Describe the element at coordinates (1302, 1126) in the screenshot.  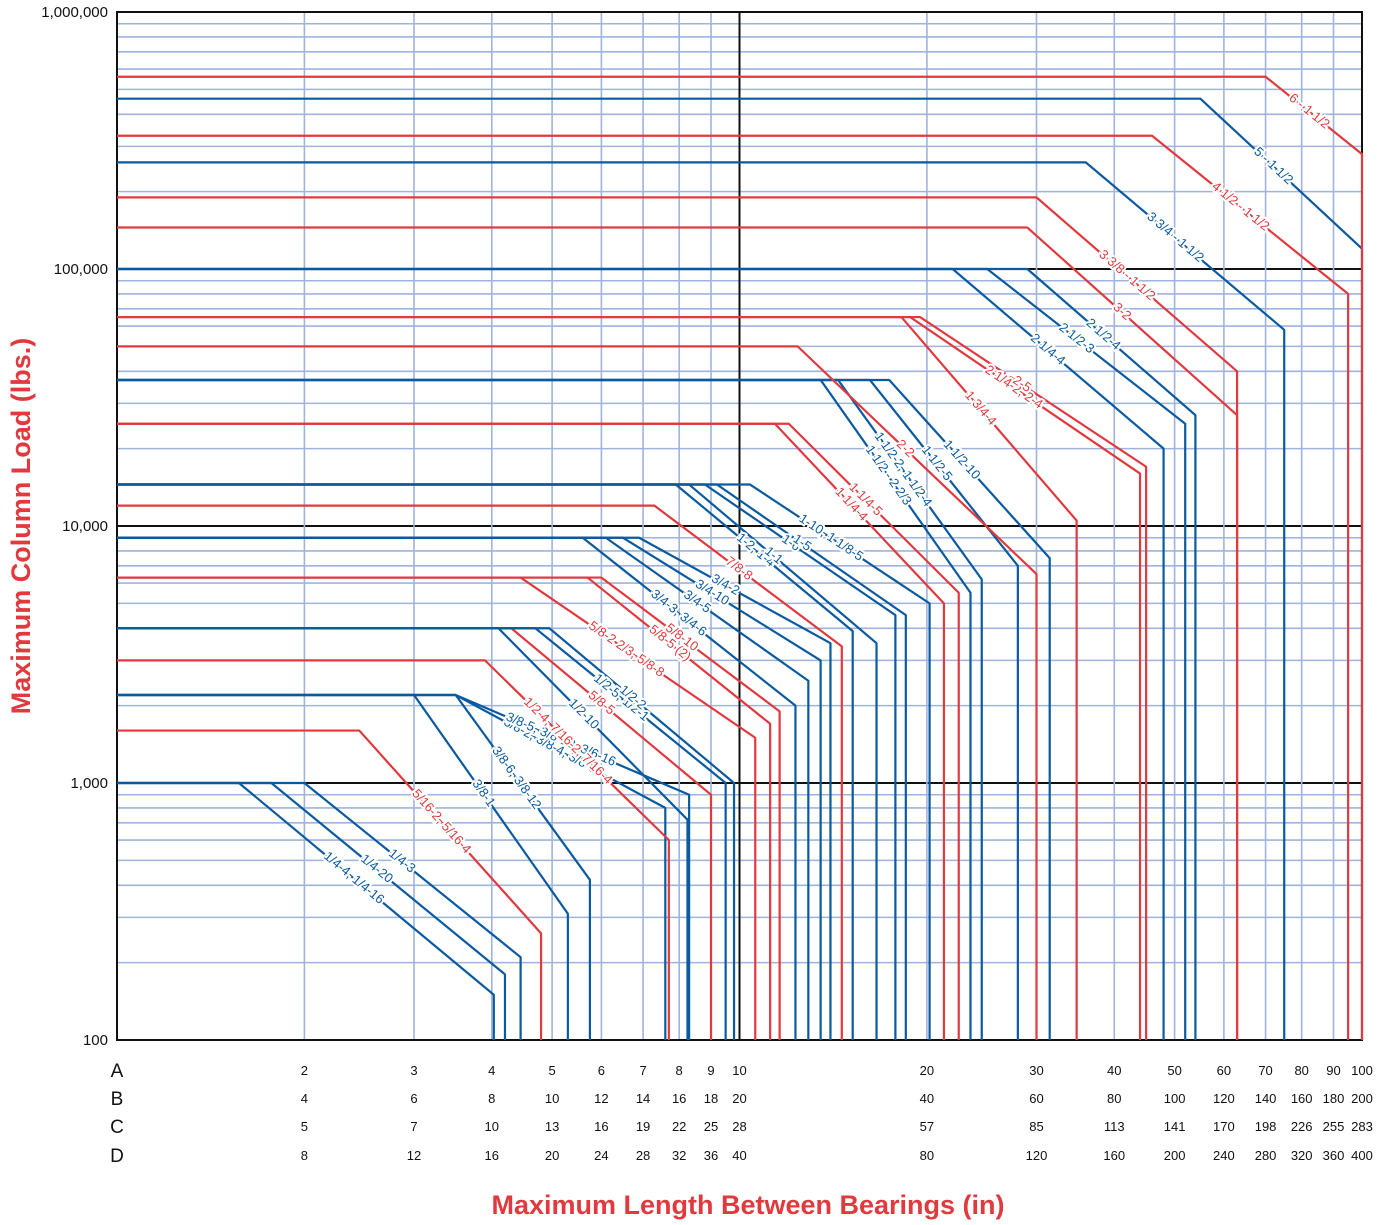
I see `x-tick-label: 226` at that location.